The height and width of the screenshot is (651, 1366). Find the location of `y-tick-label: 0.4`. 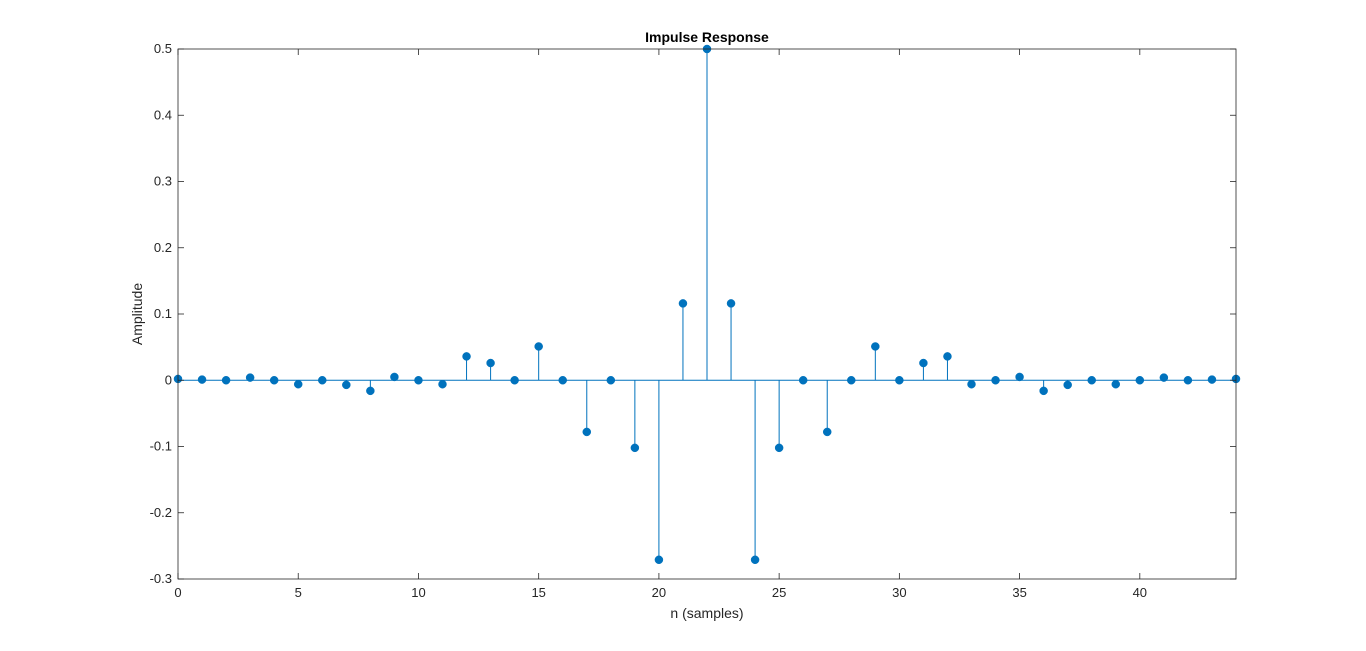

y-tick-label: 0.4 is located at coordinates (163, 114).